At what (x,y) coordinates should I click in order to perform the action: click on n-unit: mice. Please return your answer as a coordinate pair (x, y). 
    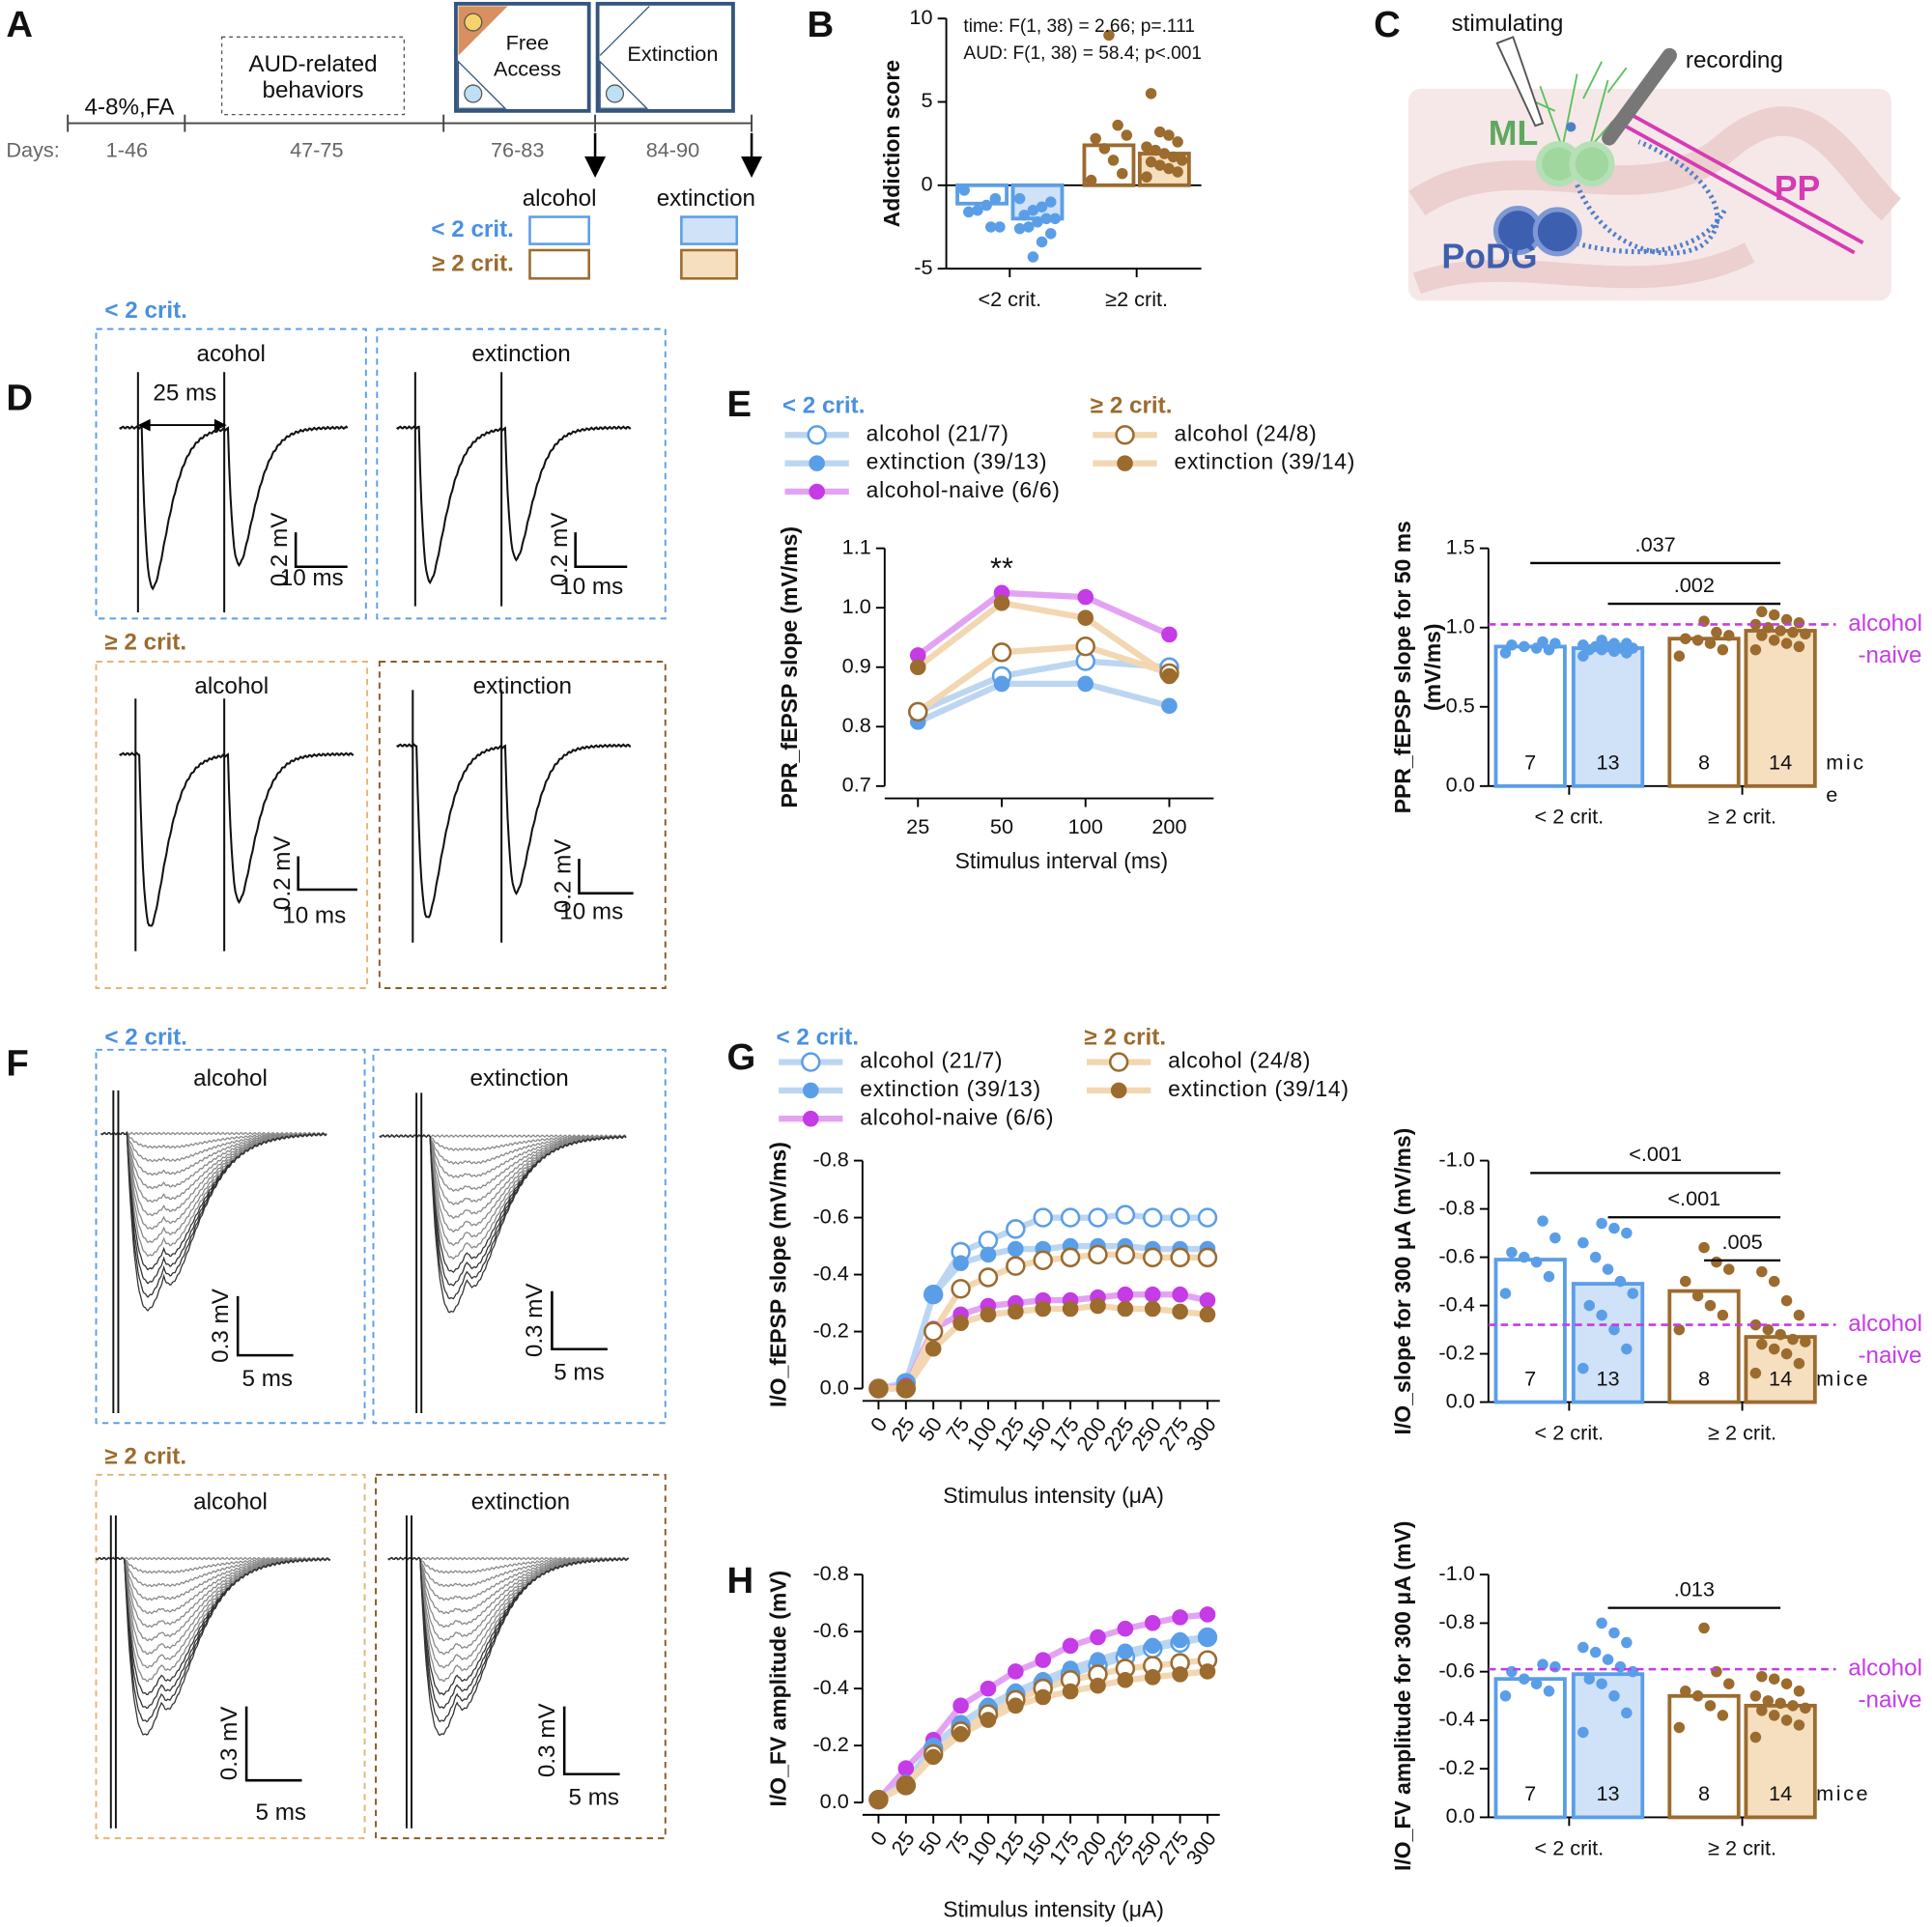
    Looking at the image, I should click on (1843, 1793).